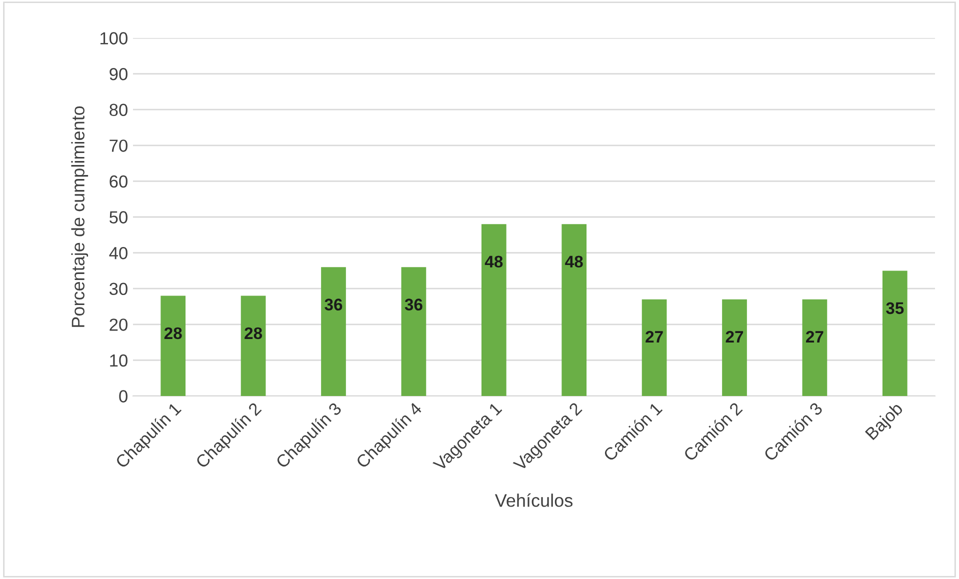 This screenshot has height=579, width=959. Describe the element at coordinates (533, 500) in the screenshot. I see `x-axis-title: Vehículos` at that location.